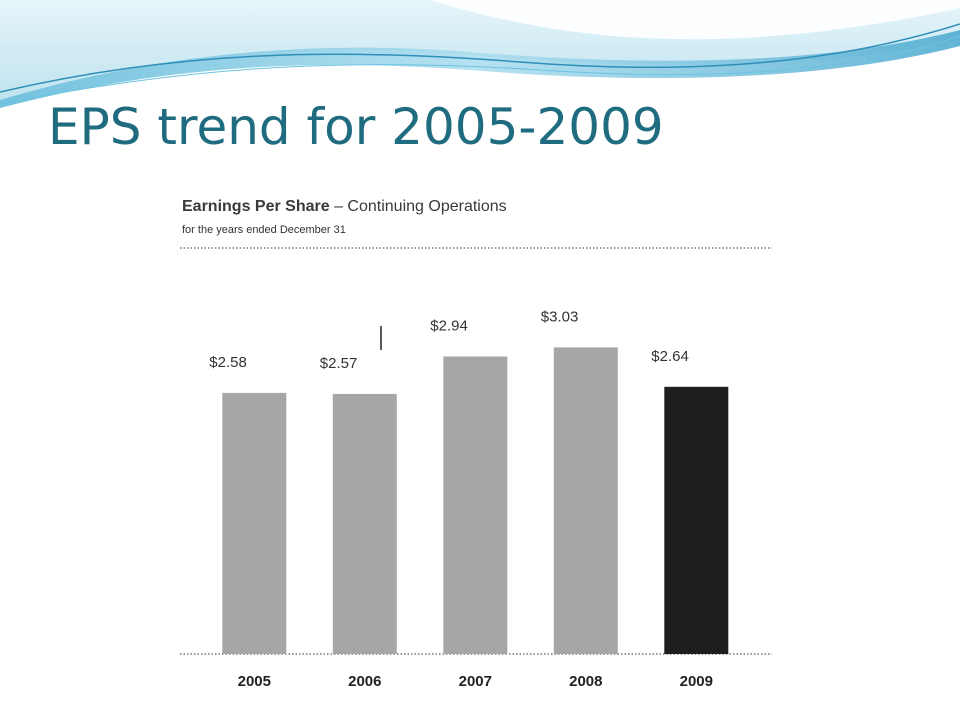  I want to click on chart-subtitle: for the years ended December 31, so click(264, 230).